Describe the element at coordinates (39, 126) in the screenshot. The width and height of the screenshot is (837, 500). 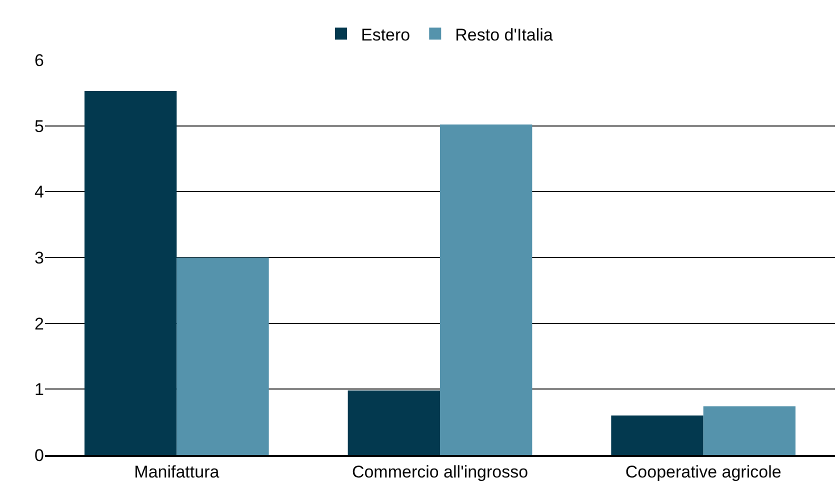
I see `y-tick-label: 5` at that location.